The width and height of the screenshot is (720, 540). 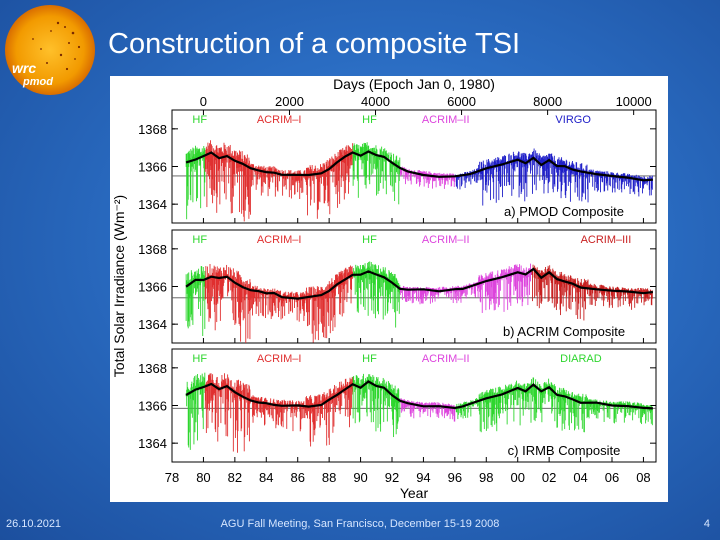 What do you see at coordinates (461, 101) in the screenshot?
I see `top-axis-tick-label: 6000` at bounding box center [461, 101].